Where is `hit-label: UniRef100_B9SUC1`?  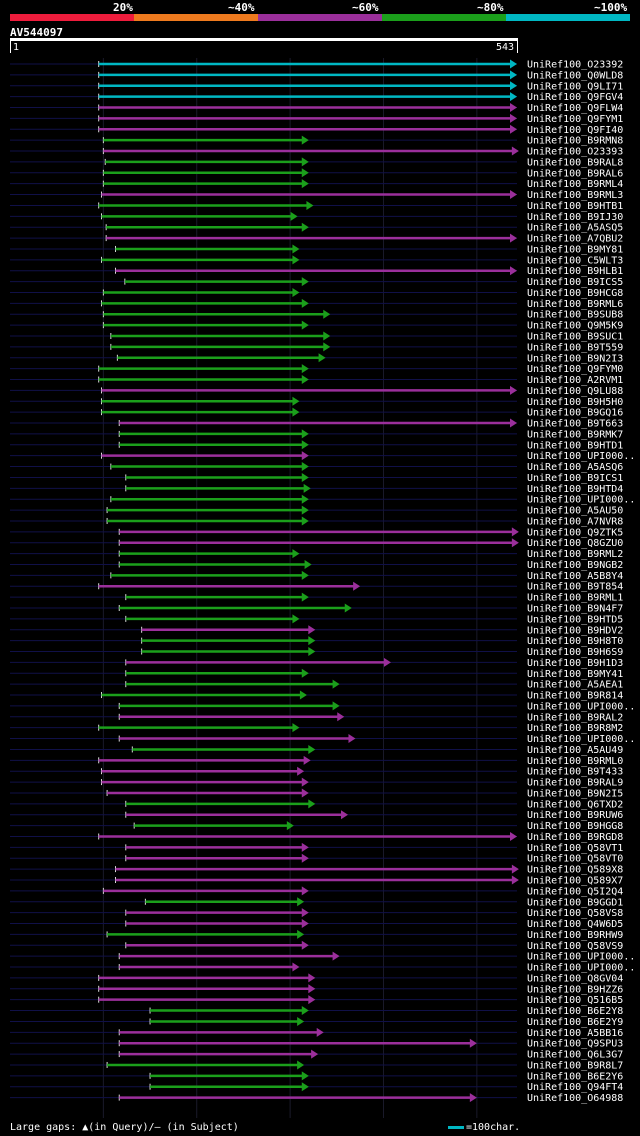 hit-label: UniRef100_B9SUC1 is located at coordinates (575, 337).